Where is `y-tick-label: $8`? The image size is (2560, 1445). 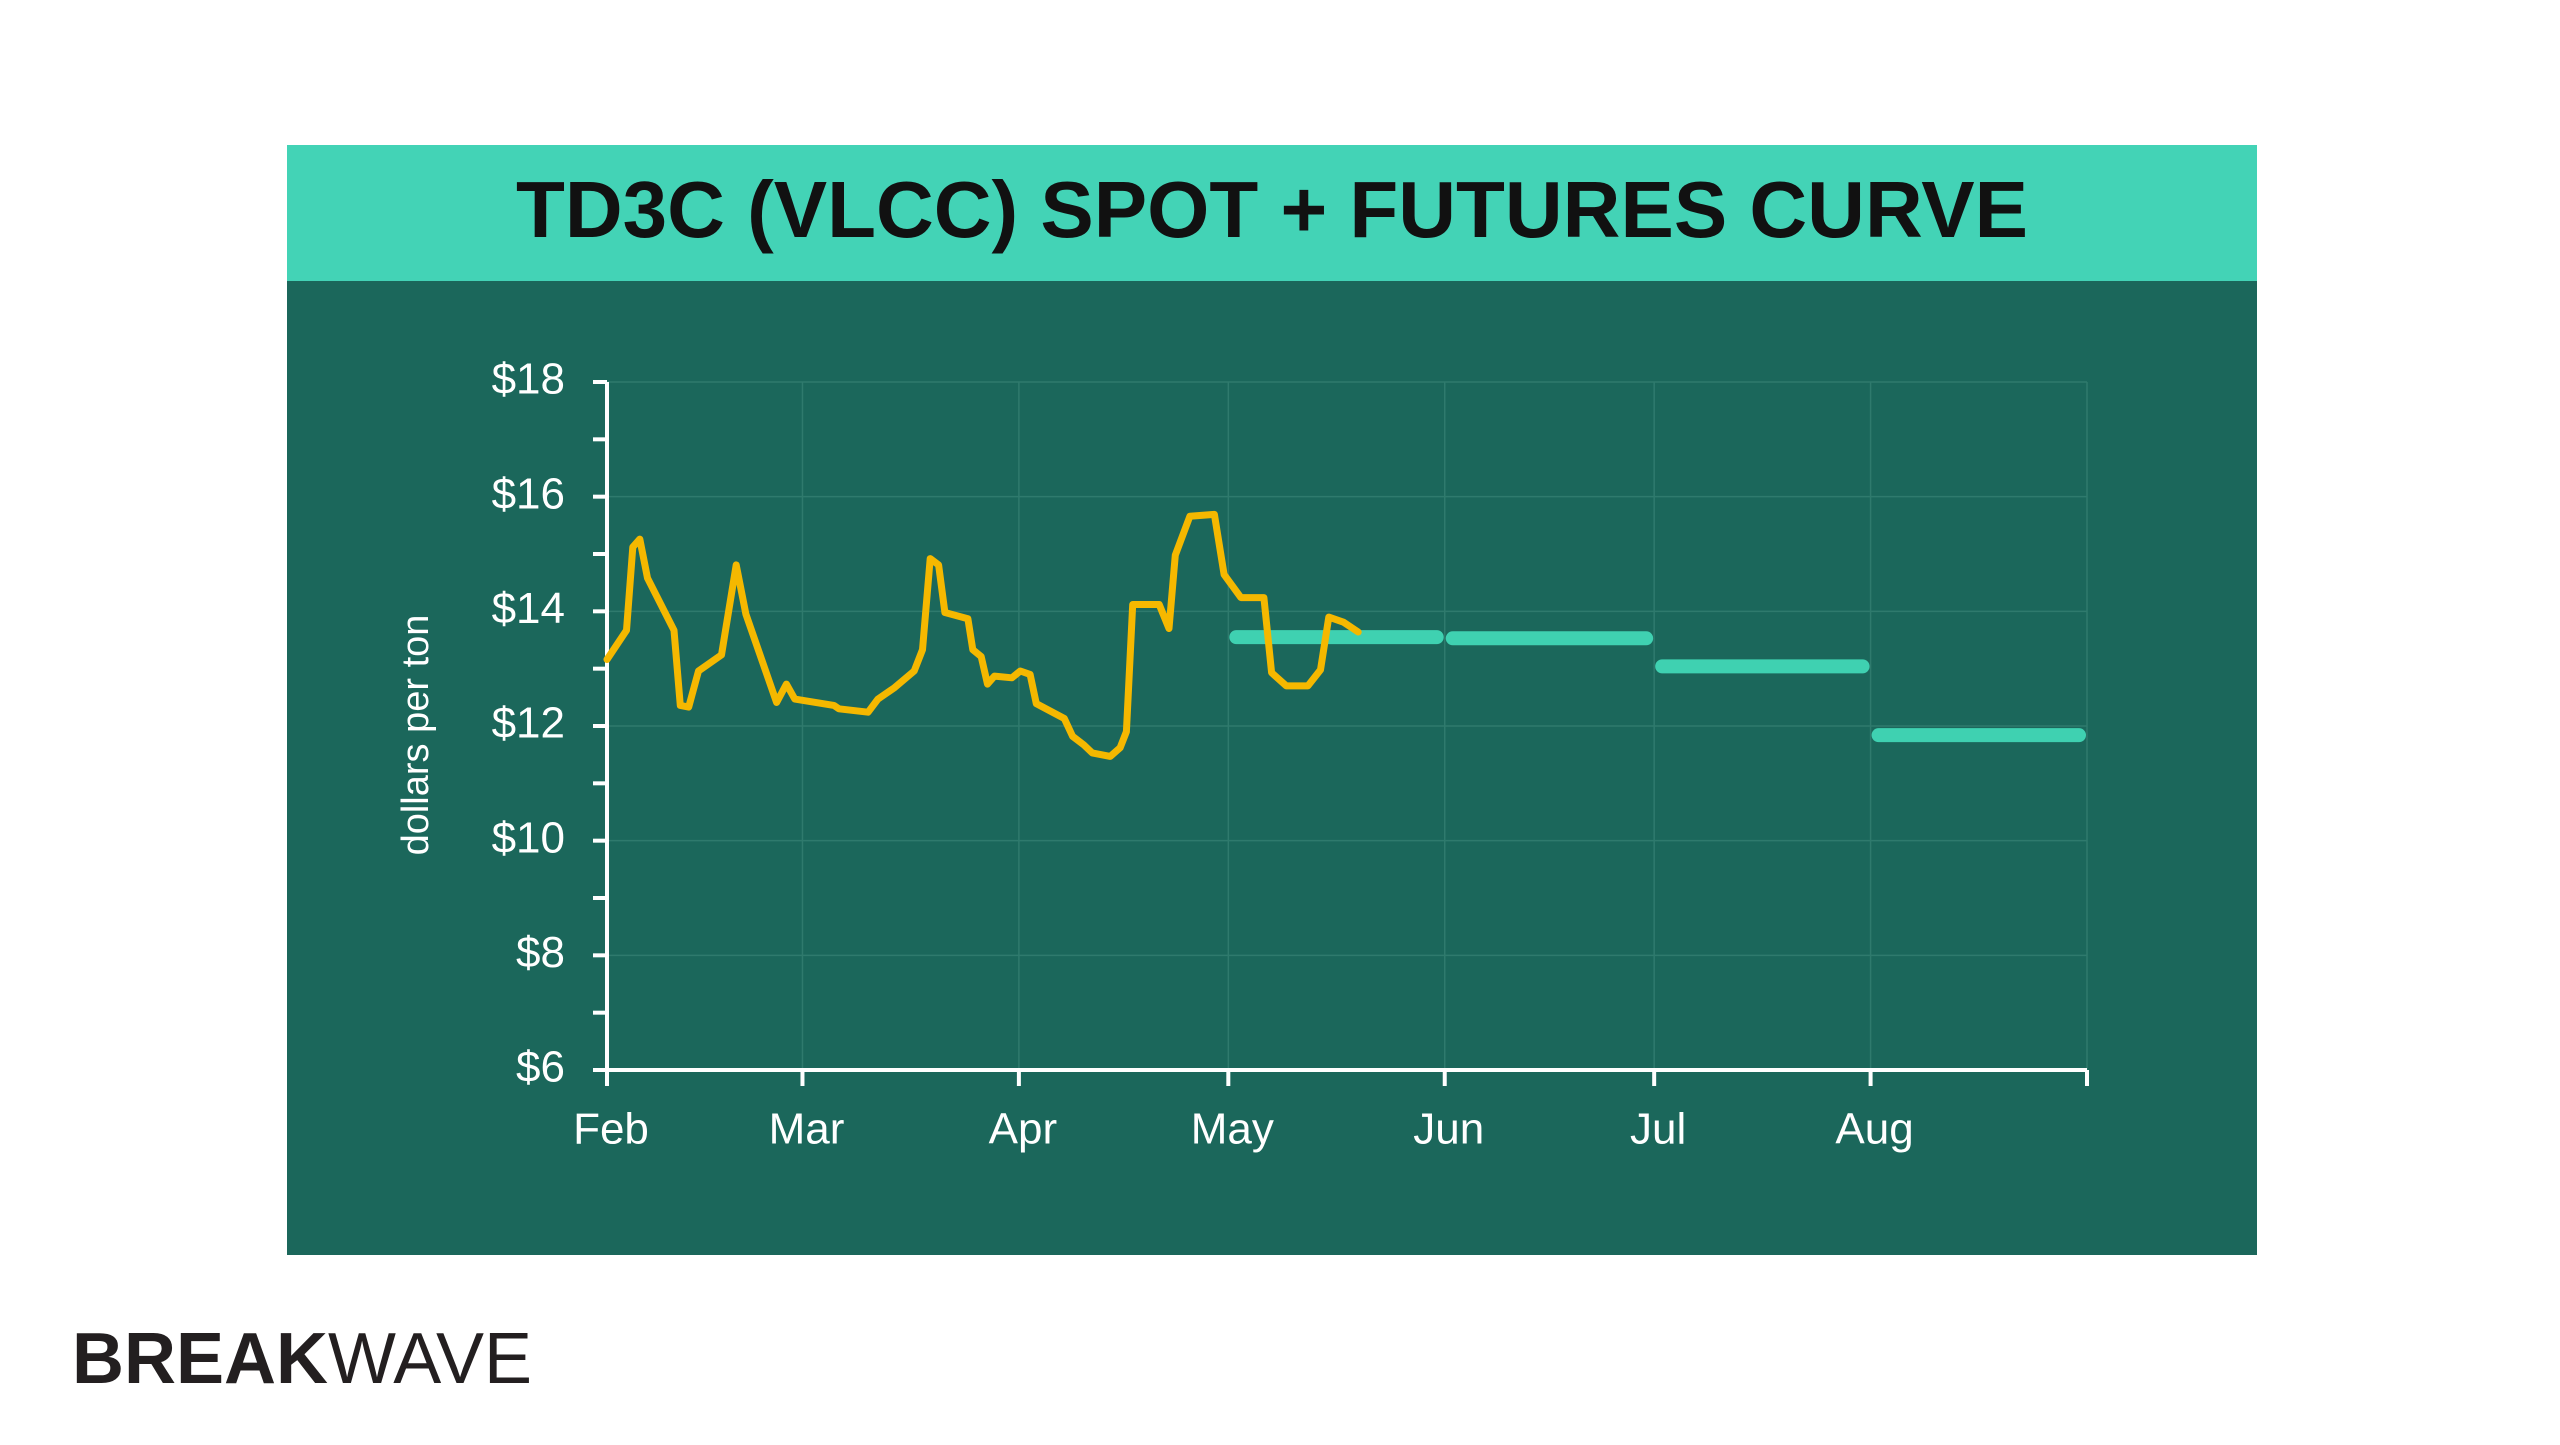
y-tick-label: $8 is located at coordinates (540, 952).